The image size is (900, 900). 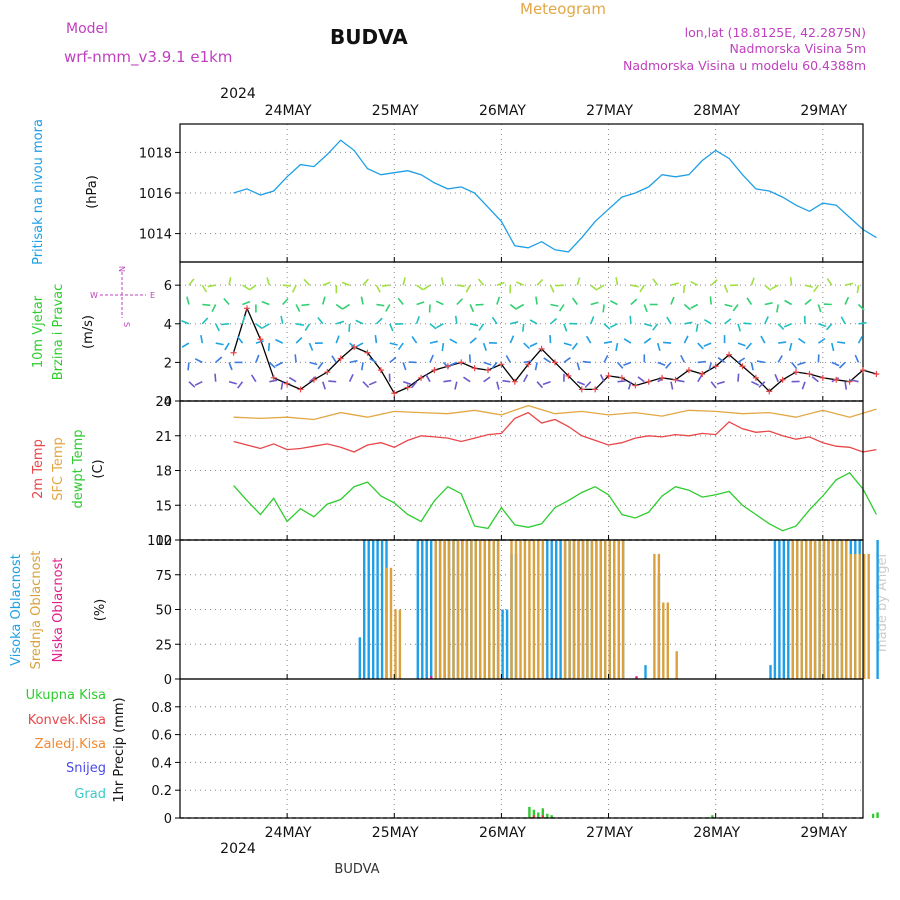 What do you see at coordinates (58, 332) in the screenshot?
I see `wind-ylabel-line2: Brzina i Pravac` at bounding box center [58, 332].